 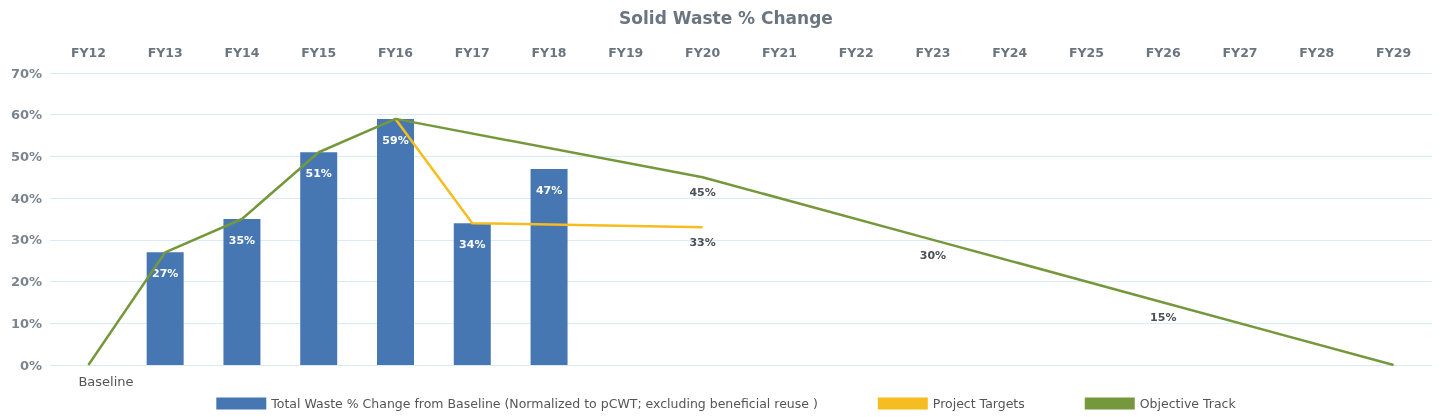 What do you see at coordinates (1163, 52) in the screenshot?
I see `x-tick-label: FY26` at bounding box center [1163, 52].